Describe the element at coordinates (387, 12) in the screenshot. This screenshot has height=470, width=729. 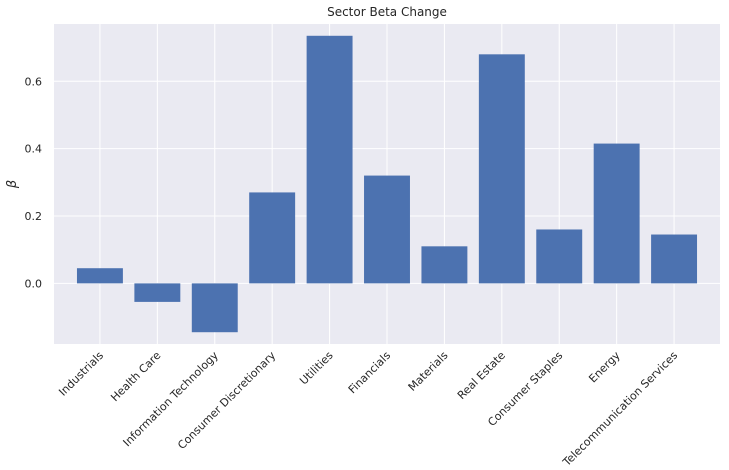
I see `chart-title: Sector Beta Change` at that location.